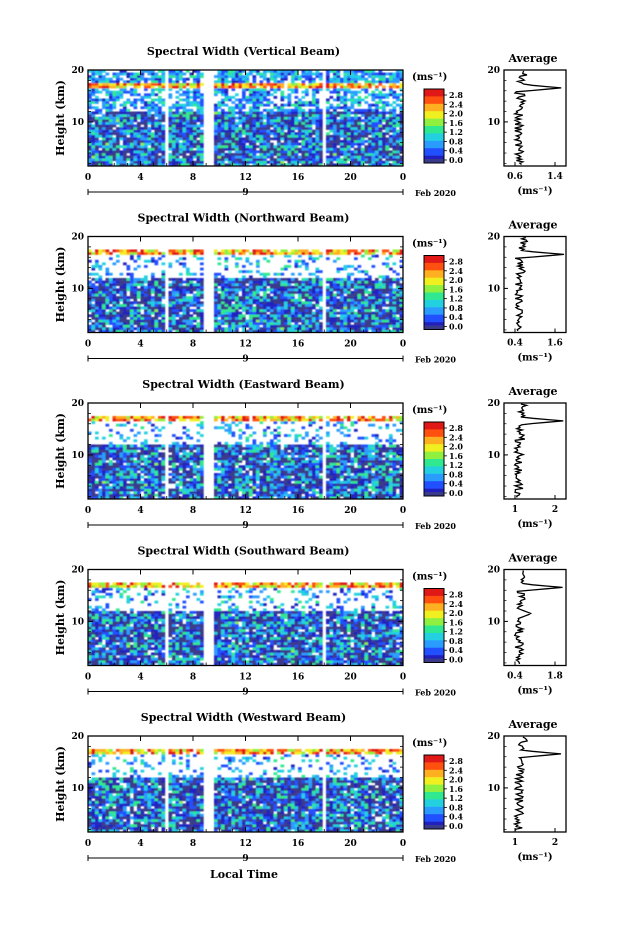 The image size is (622, 929). I want to click on x-tick-label: 20, so click(350, 345).